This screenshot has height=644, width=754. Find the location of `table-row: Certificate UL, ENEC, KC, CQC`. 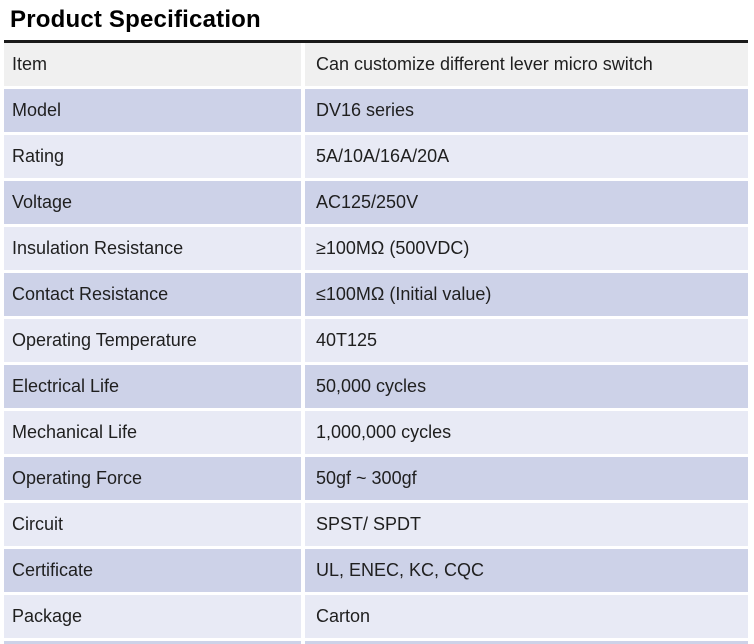

table-row: Certificate UL, ENEC, KC, CQC is located at coordinates (376, 570).